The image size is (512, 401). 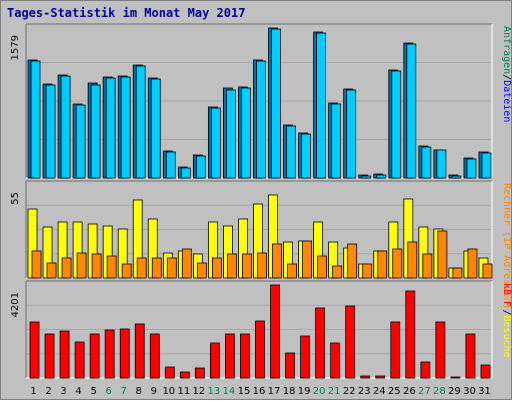 What do you see at coordinates (349, 391) in the screenshot?
I see `x-axis-tick-label: 22` at bounding box center [349, 391].